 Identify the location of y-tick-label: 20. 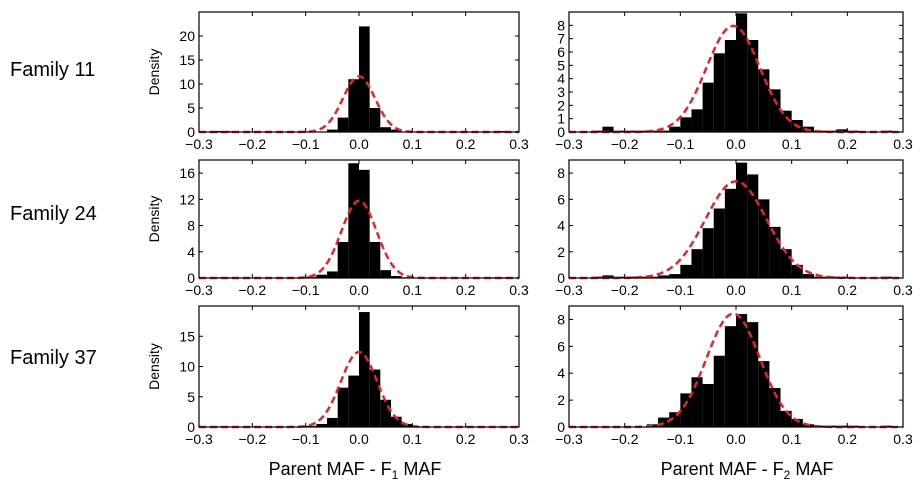
(187, 36).